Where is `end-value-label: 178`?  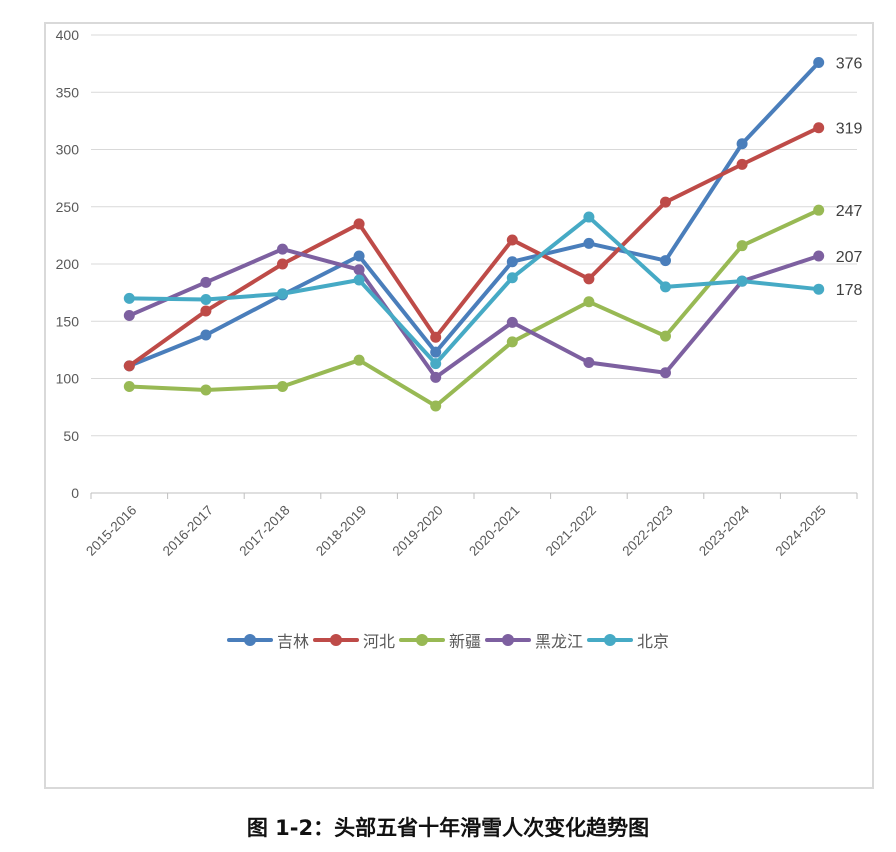
end-value-label: 178 is located at coordinates (849, 290).